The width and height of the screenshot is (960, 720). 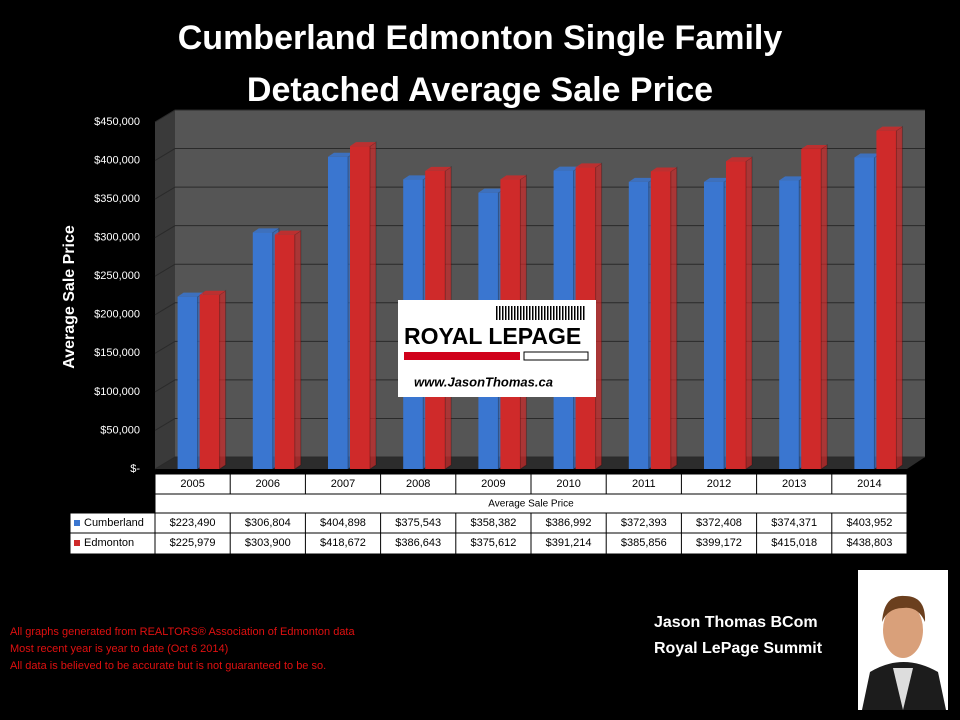 I want to click on table-cell: $306,804, so click(x=268, y=523).